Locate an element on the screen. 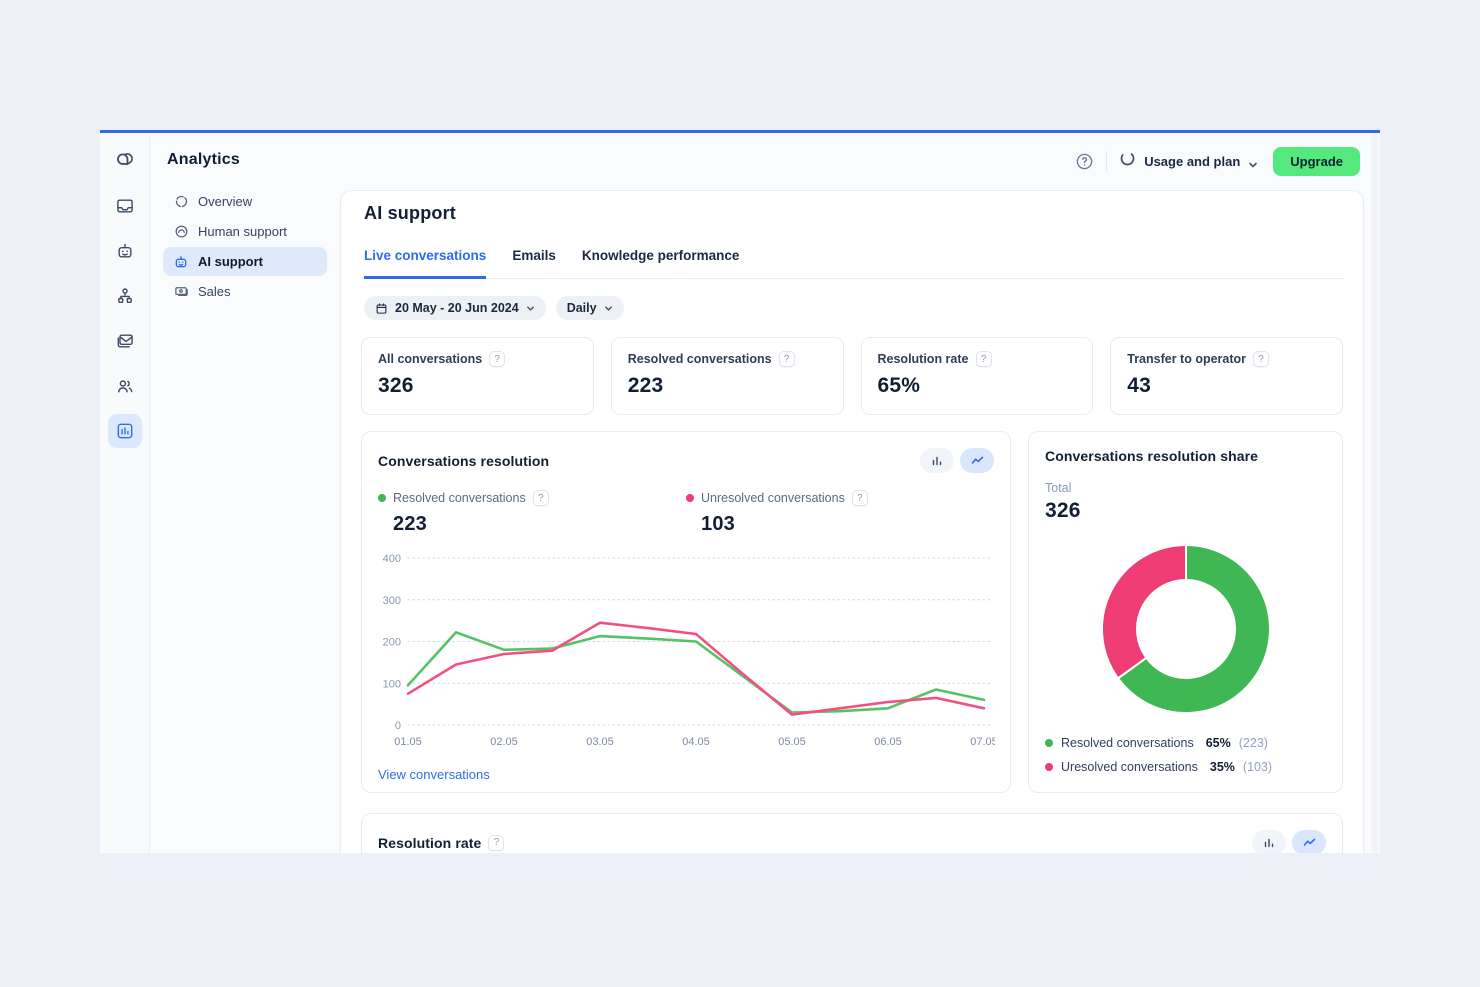 The height and width of the screenshot is (987, 1480). legend-count: (103) is located at coordinates (1257, 767).